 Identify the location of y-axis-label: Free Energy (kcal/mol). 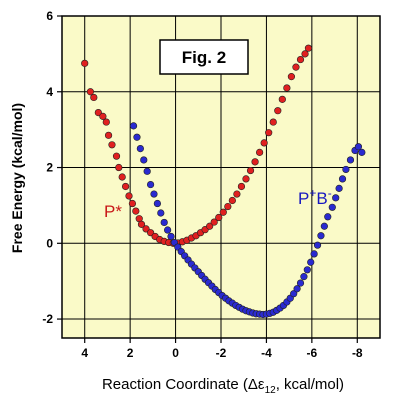
(17, 178).